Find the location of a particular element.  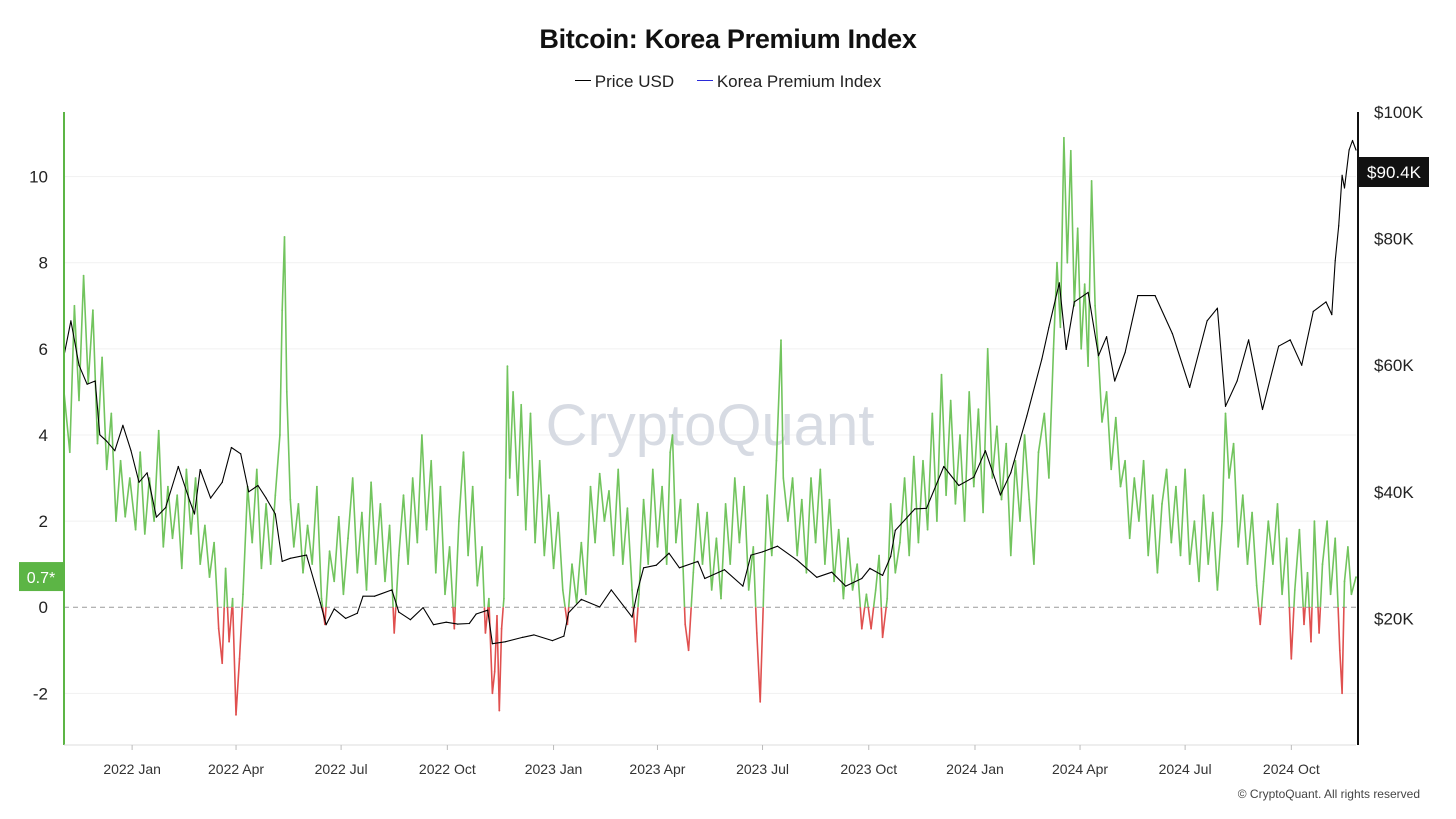

x-tick-label: 2024 Jul is located at coordinates (1185, 769).